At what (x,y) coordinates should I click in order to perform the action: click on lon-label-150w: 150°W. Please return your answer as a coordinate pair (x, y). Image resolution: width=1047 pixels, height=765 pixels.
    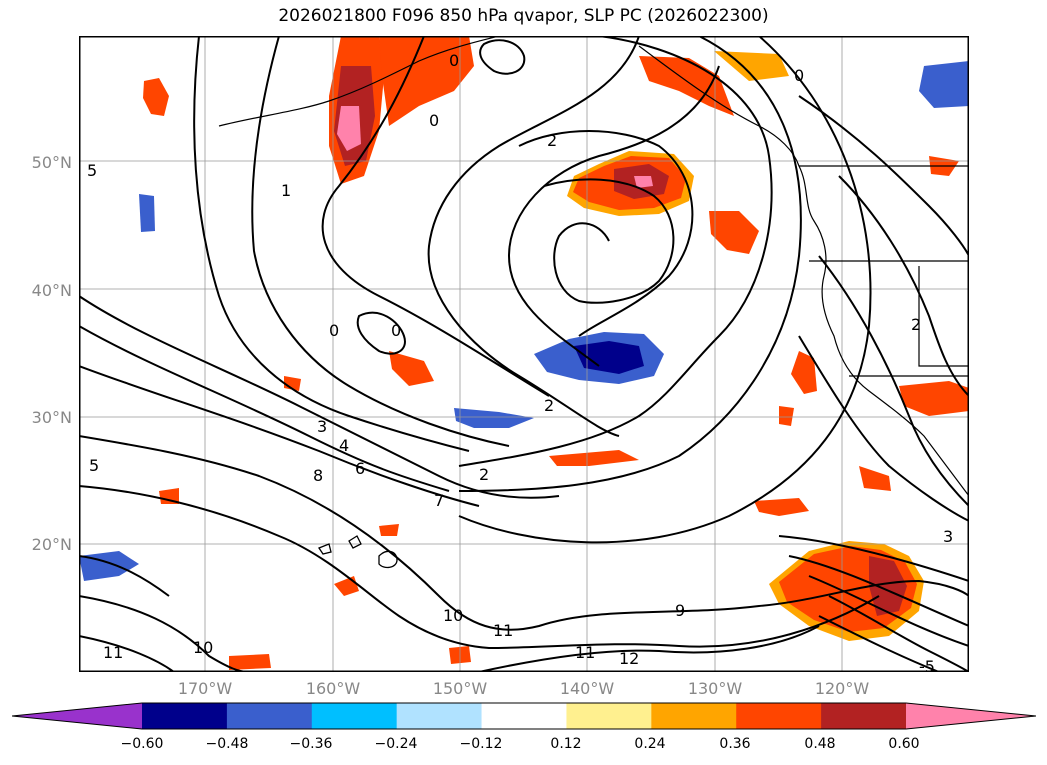
    Looking at the image, I should click on (460, 688).